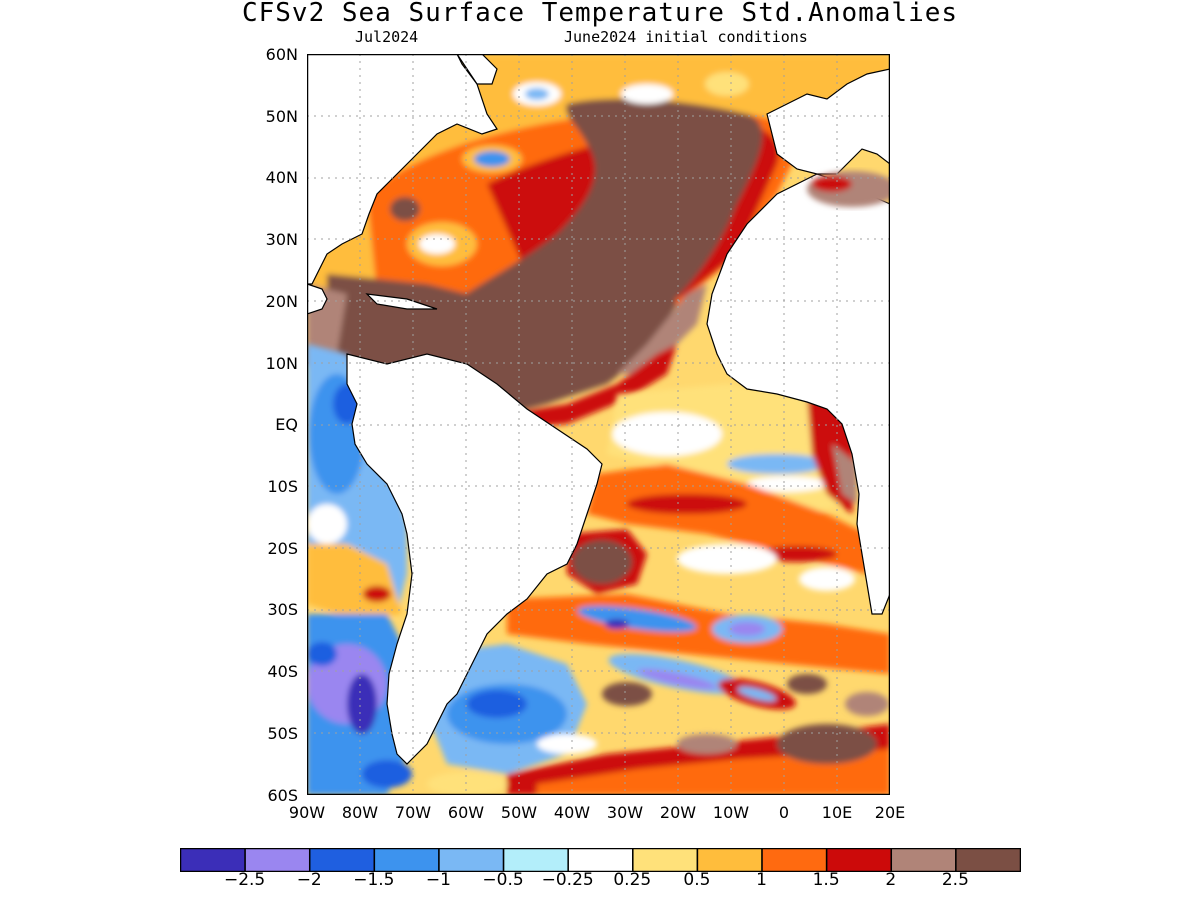 This screenshot has width=1200, height=900. I want to click on colorbar-tick-label: 0.25, so click(632, 880).